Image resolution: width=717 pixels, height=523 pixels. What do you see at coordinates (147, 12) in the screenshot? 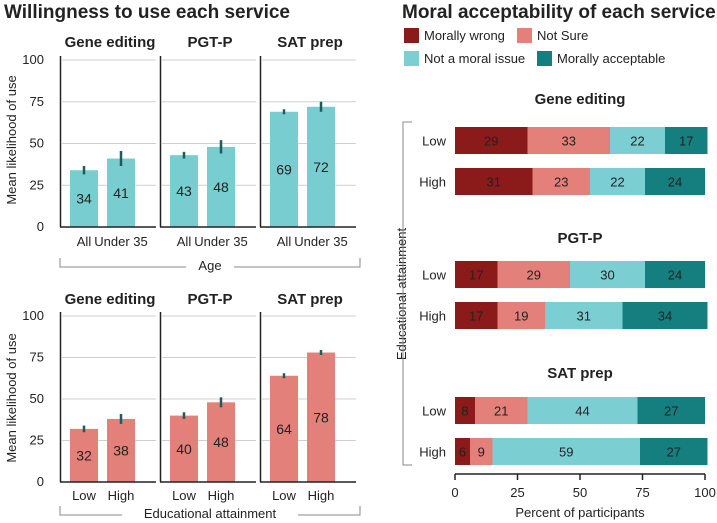
I see `left-figure-title: Willingness to use each service` at bounding box center [147, 12].